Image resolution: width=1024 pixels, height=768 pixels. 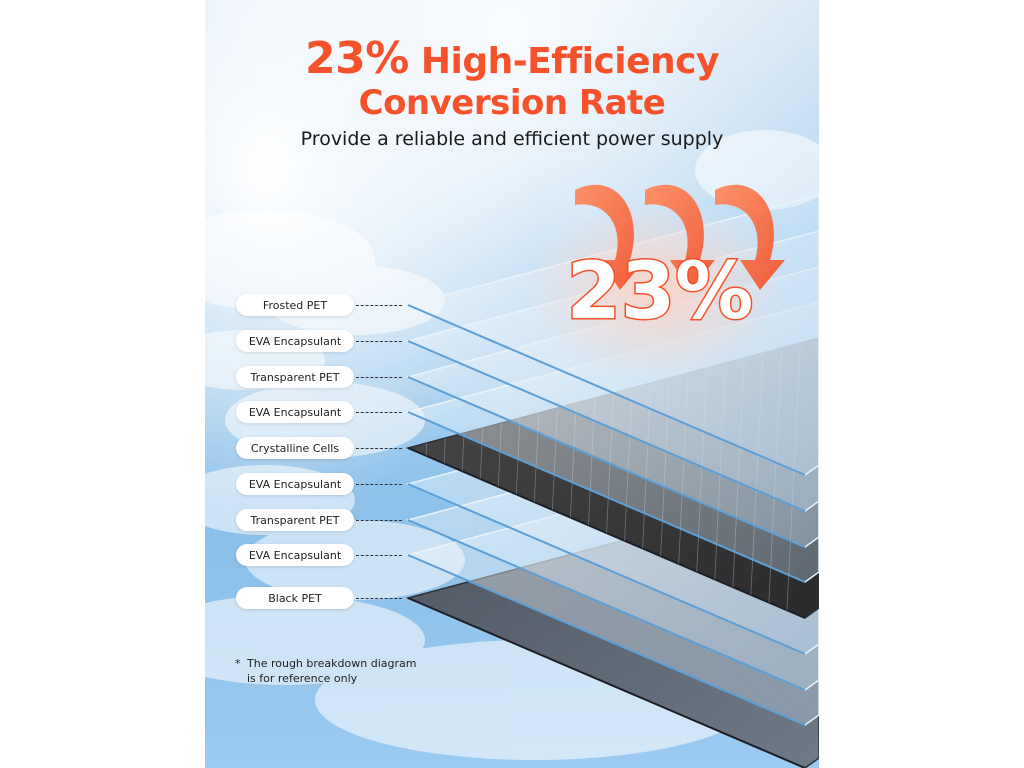 I want to click on headline-line1: 23% High-Efficiency, so click(x=512, y=60).